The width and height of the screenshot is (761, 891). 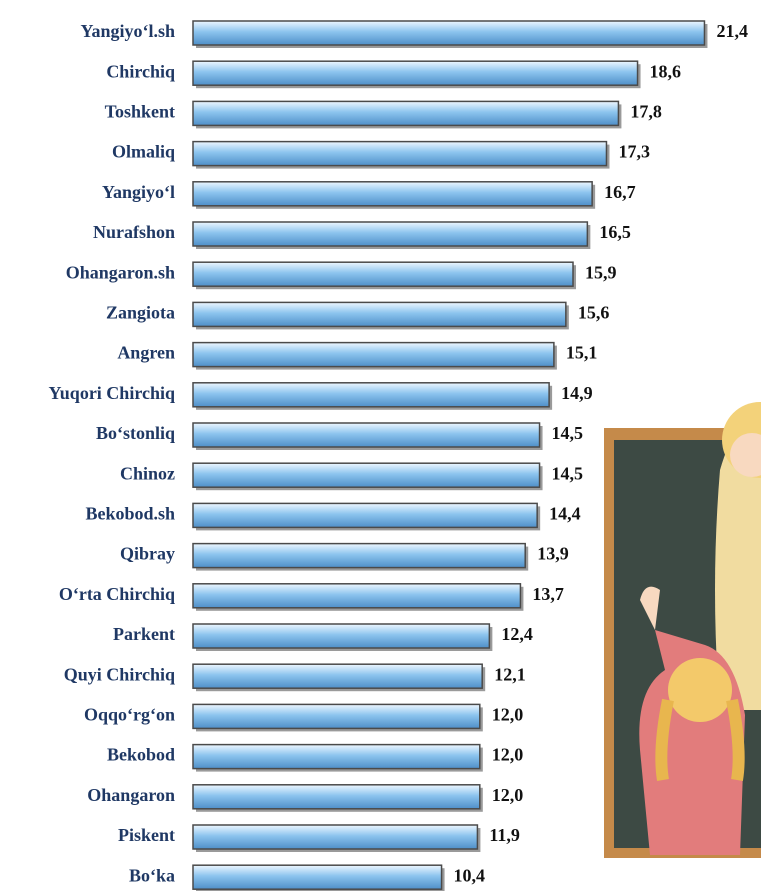 I want to click on teacher-body, so click(x=738, y=560).